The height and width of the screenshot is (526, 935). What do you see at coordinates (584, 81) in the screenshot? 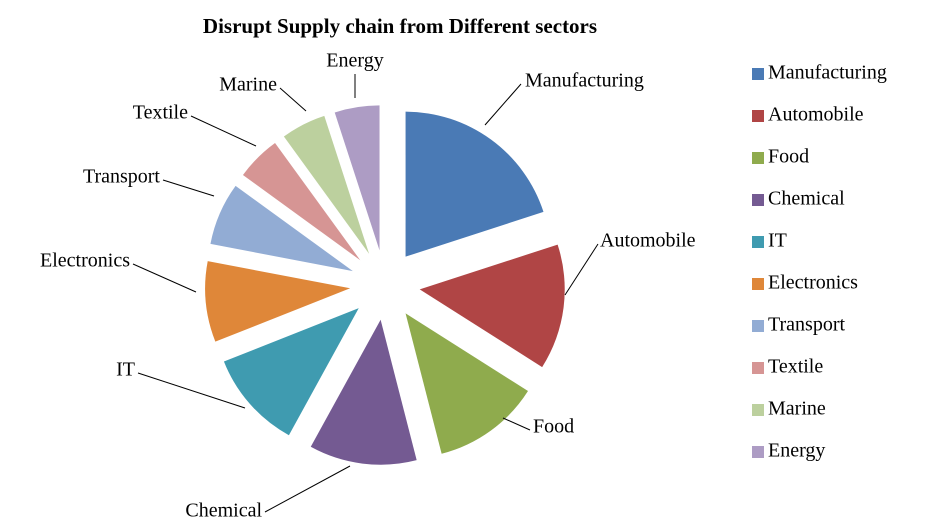
I see `data-label: Manufacturing` at bounding box center [584, 81].